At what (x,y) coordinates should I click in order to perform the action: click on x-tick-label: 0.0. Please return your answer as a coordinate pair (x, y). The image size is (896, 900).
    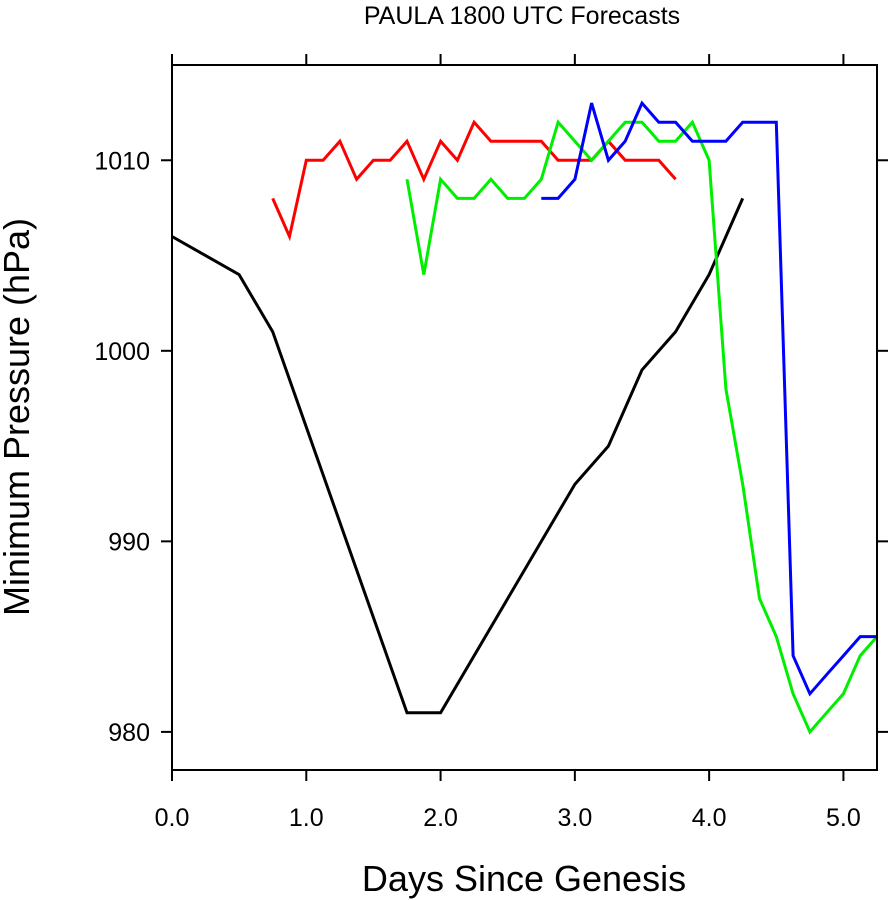
    Looking at the image, I should click on (172, 818).